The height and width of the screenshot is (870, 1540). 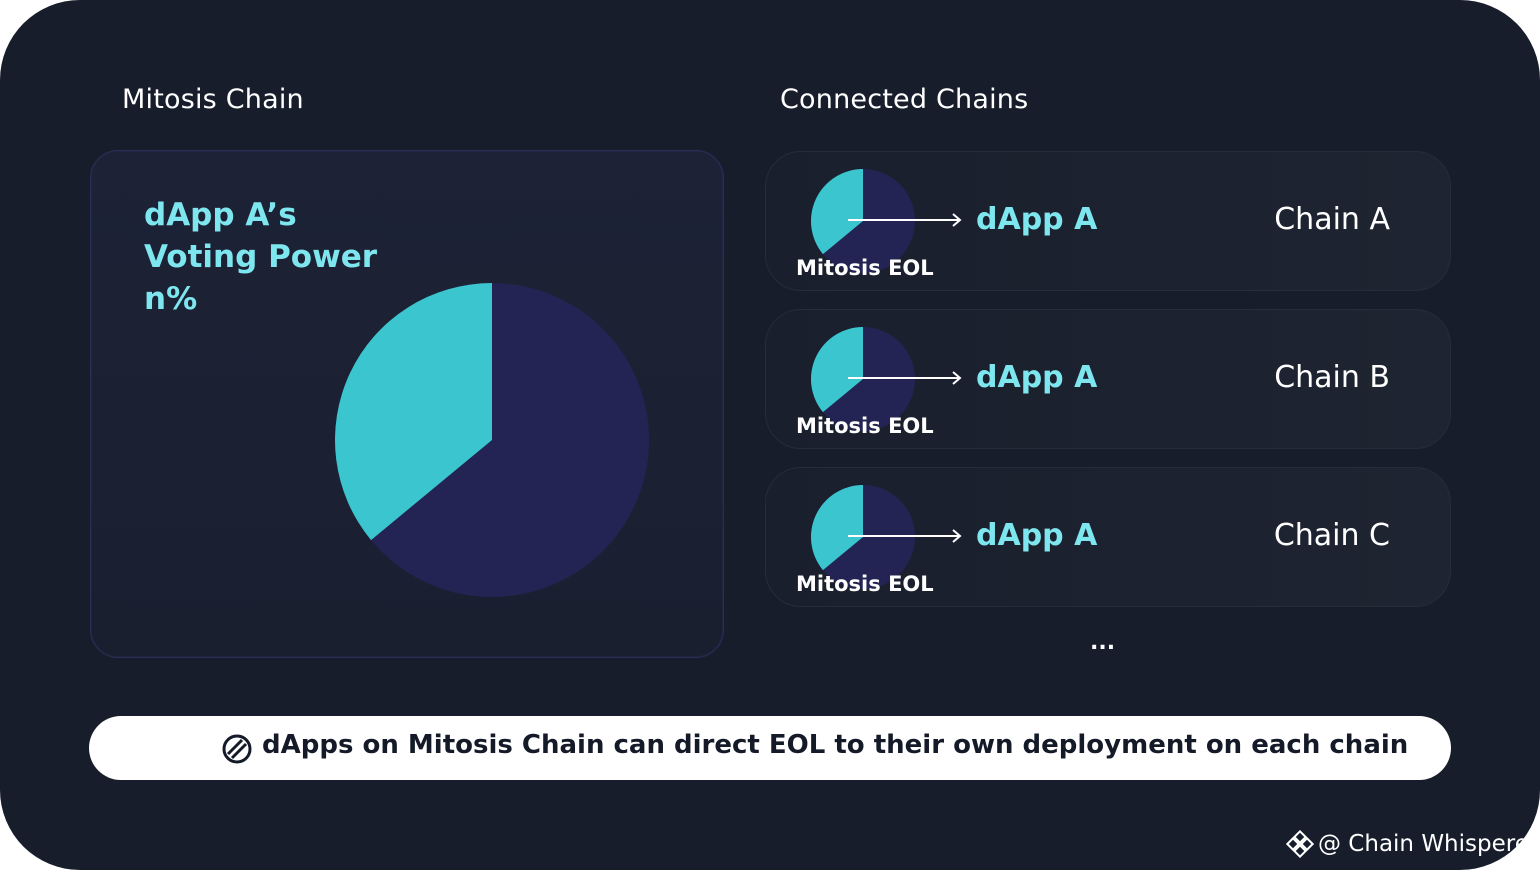 What do you see at coordinates (1108, 379) in the screenshot?
I see `chain-row-b: Mitosis EOL dApp A Chain B` at bounding box center [1108, 379].